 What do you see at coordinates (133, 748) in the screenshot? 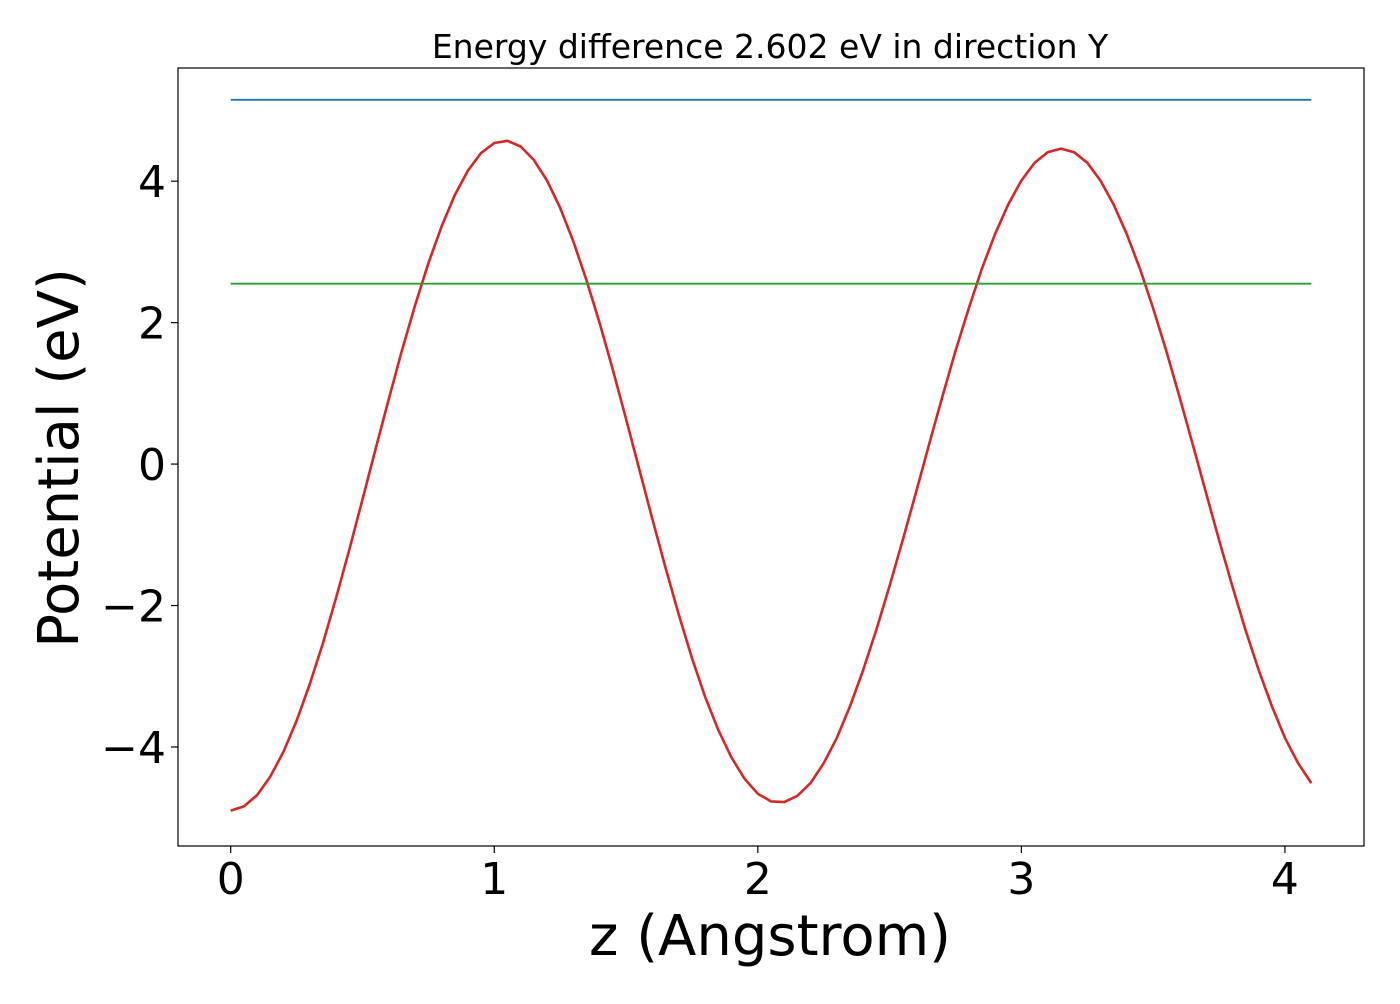
I see `y-tick-label: −4` at bounding box center [133, 748].